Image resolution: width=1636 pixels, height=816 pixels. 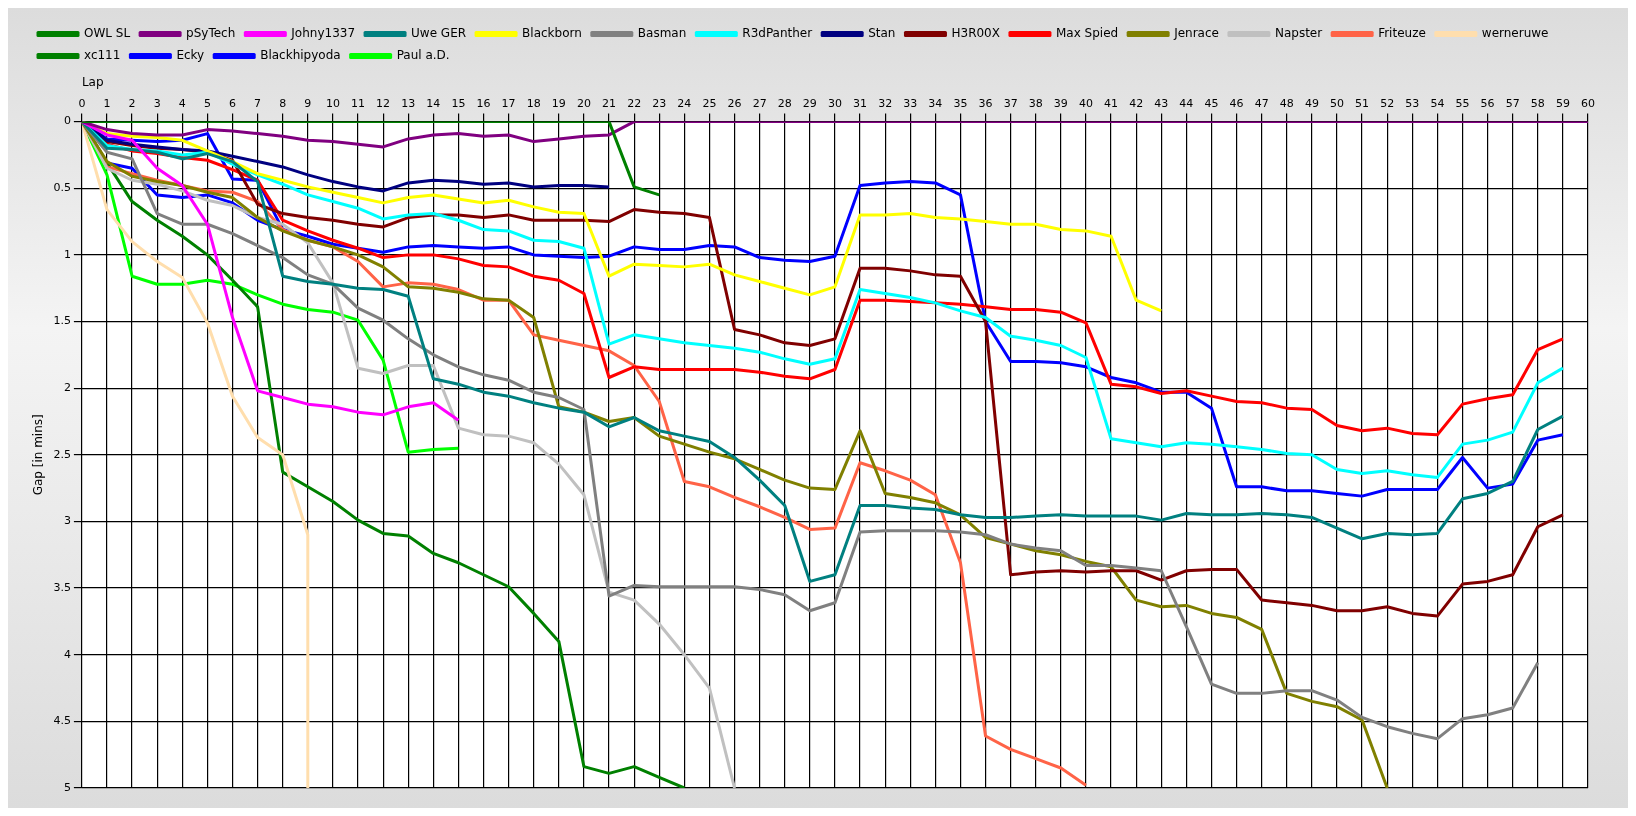 What do you see at coordinates (283, 103) in the screenshot?
I see `x-tick-label: 8` at bounding box center [283, 103].